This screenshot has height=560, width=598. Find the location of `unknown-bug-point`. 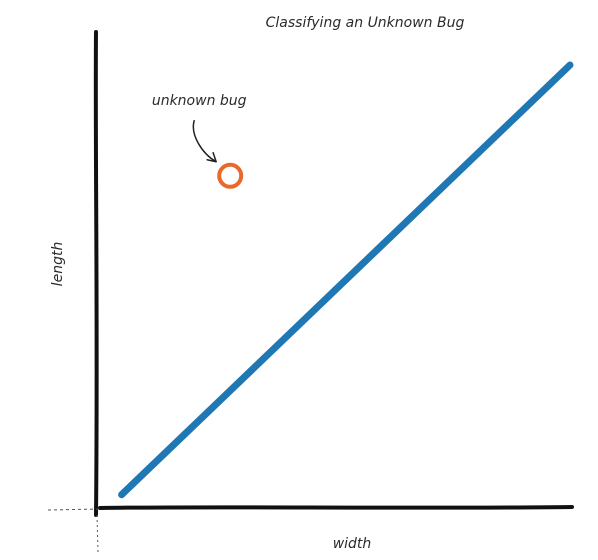

unknown-bug-point is located at coordinates (230, 175).